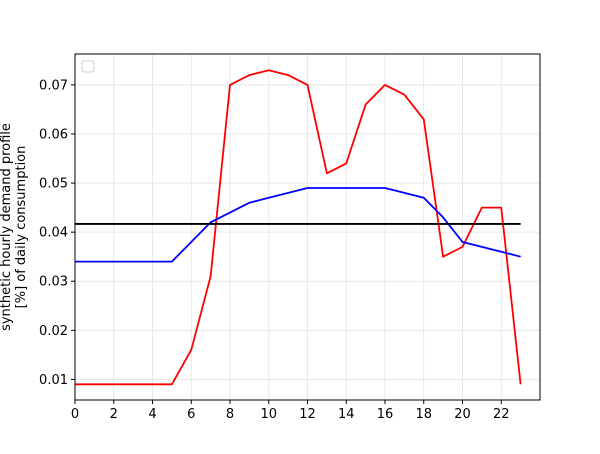  Describe the element at coordinates (53, 282) in the screenshot. I see `y-tick-label: 0.03` at that location.